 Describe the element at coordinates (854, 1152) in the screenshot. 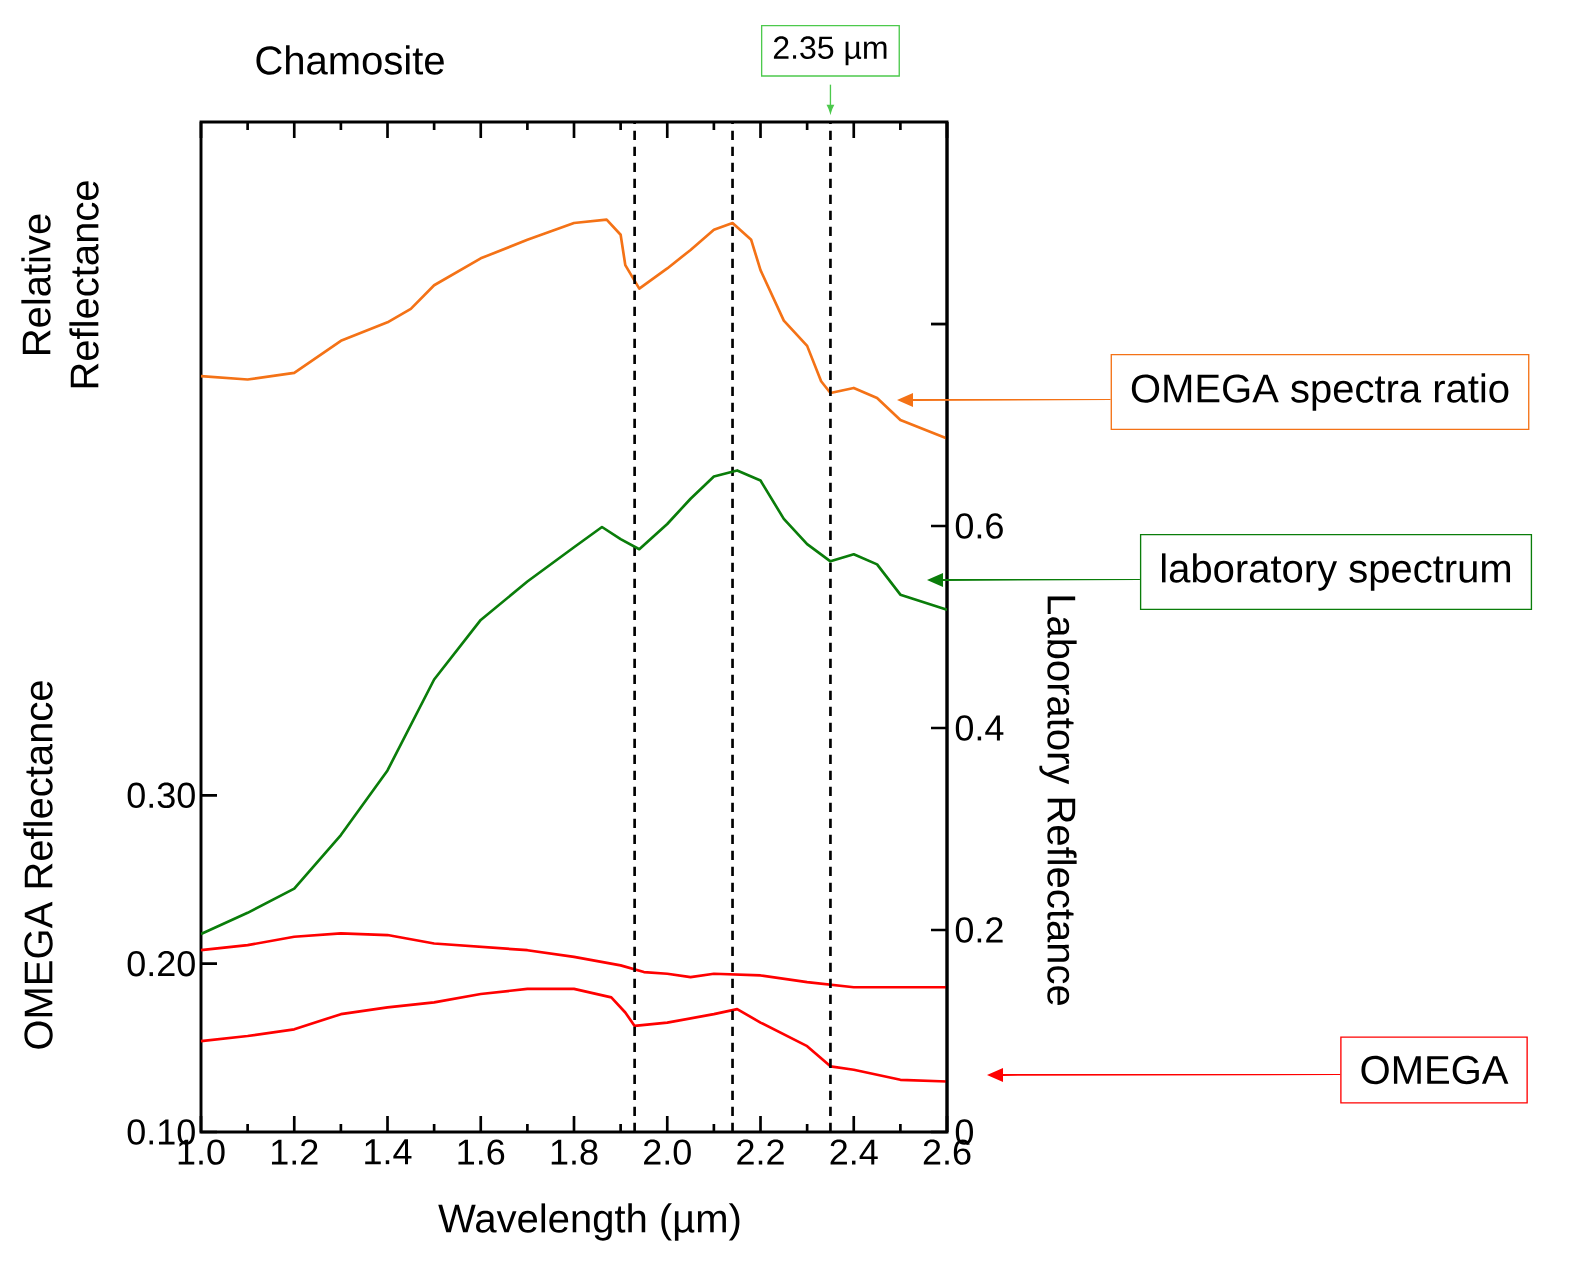

I see `x-tick-label: 2.4` at that location.